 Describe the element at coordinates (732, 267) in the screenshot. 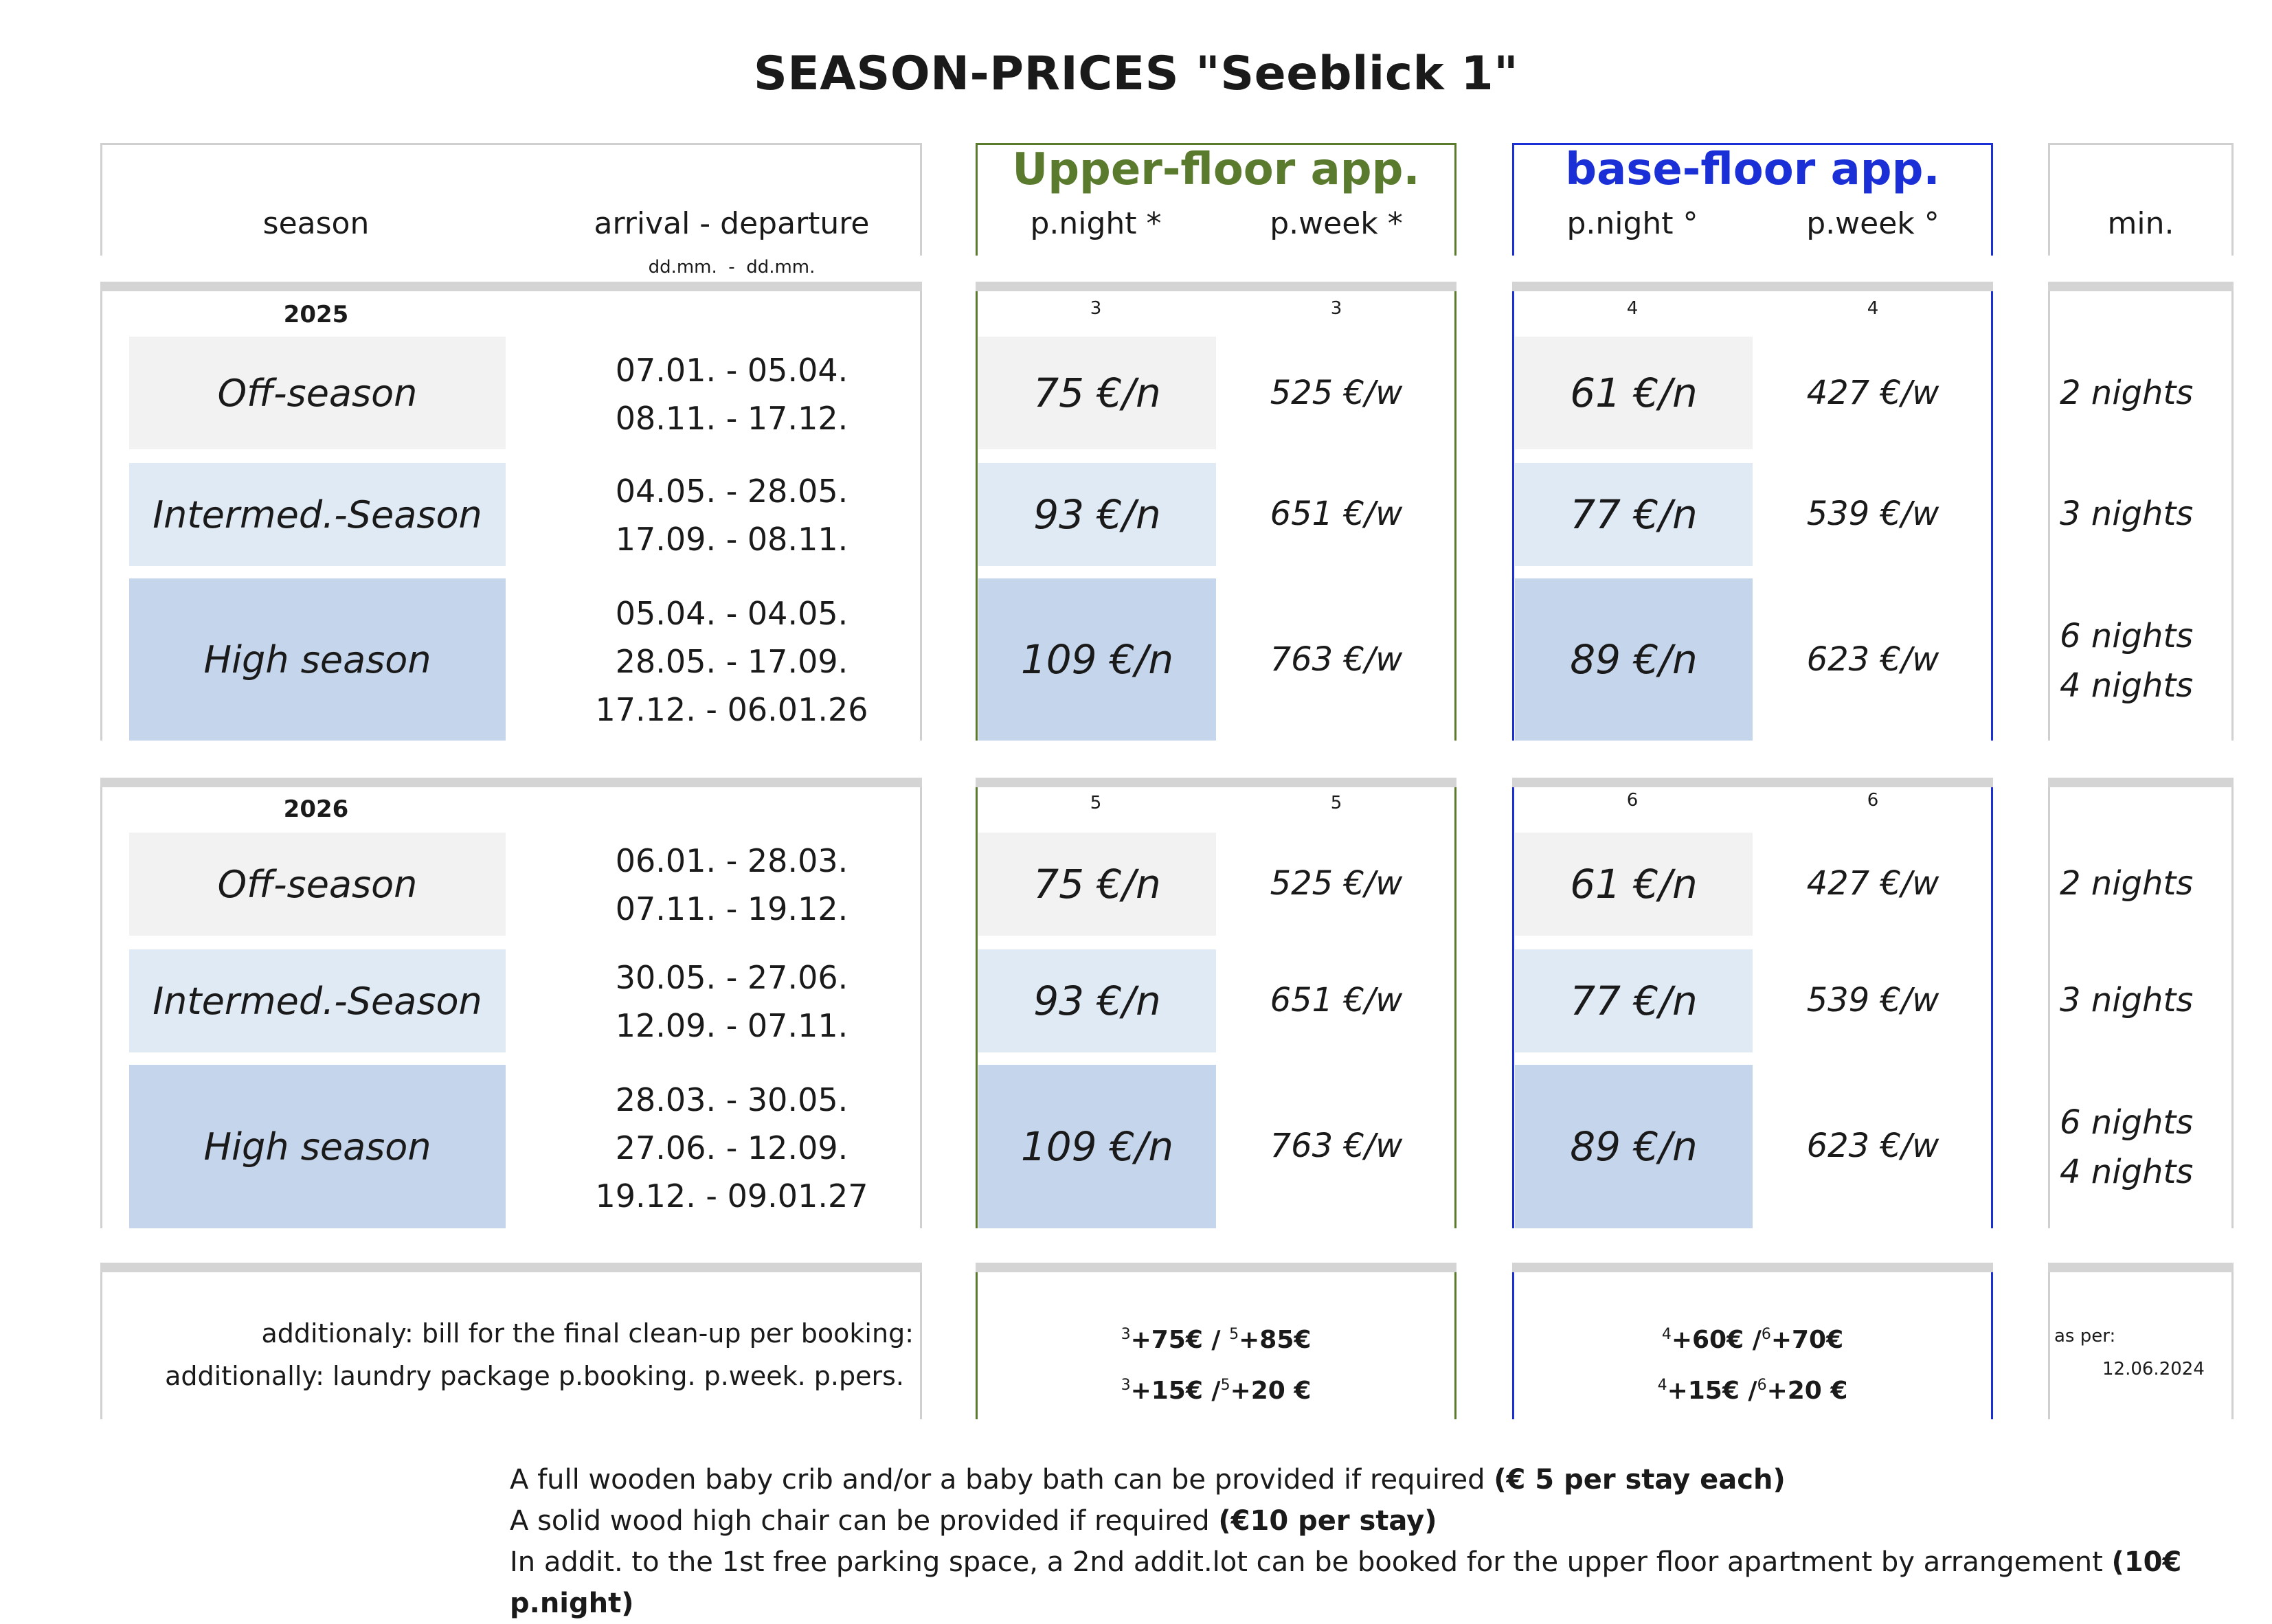

I see `header-date-format: dd.mm. - dd.mm.` at that location.